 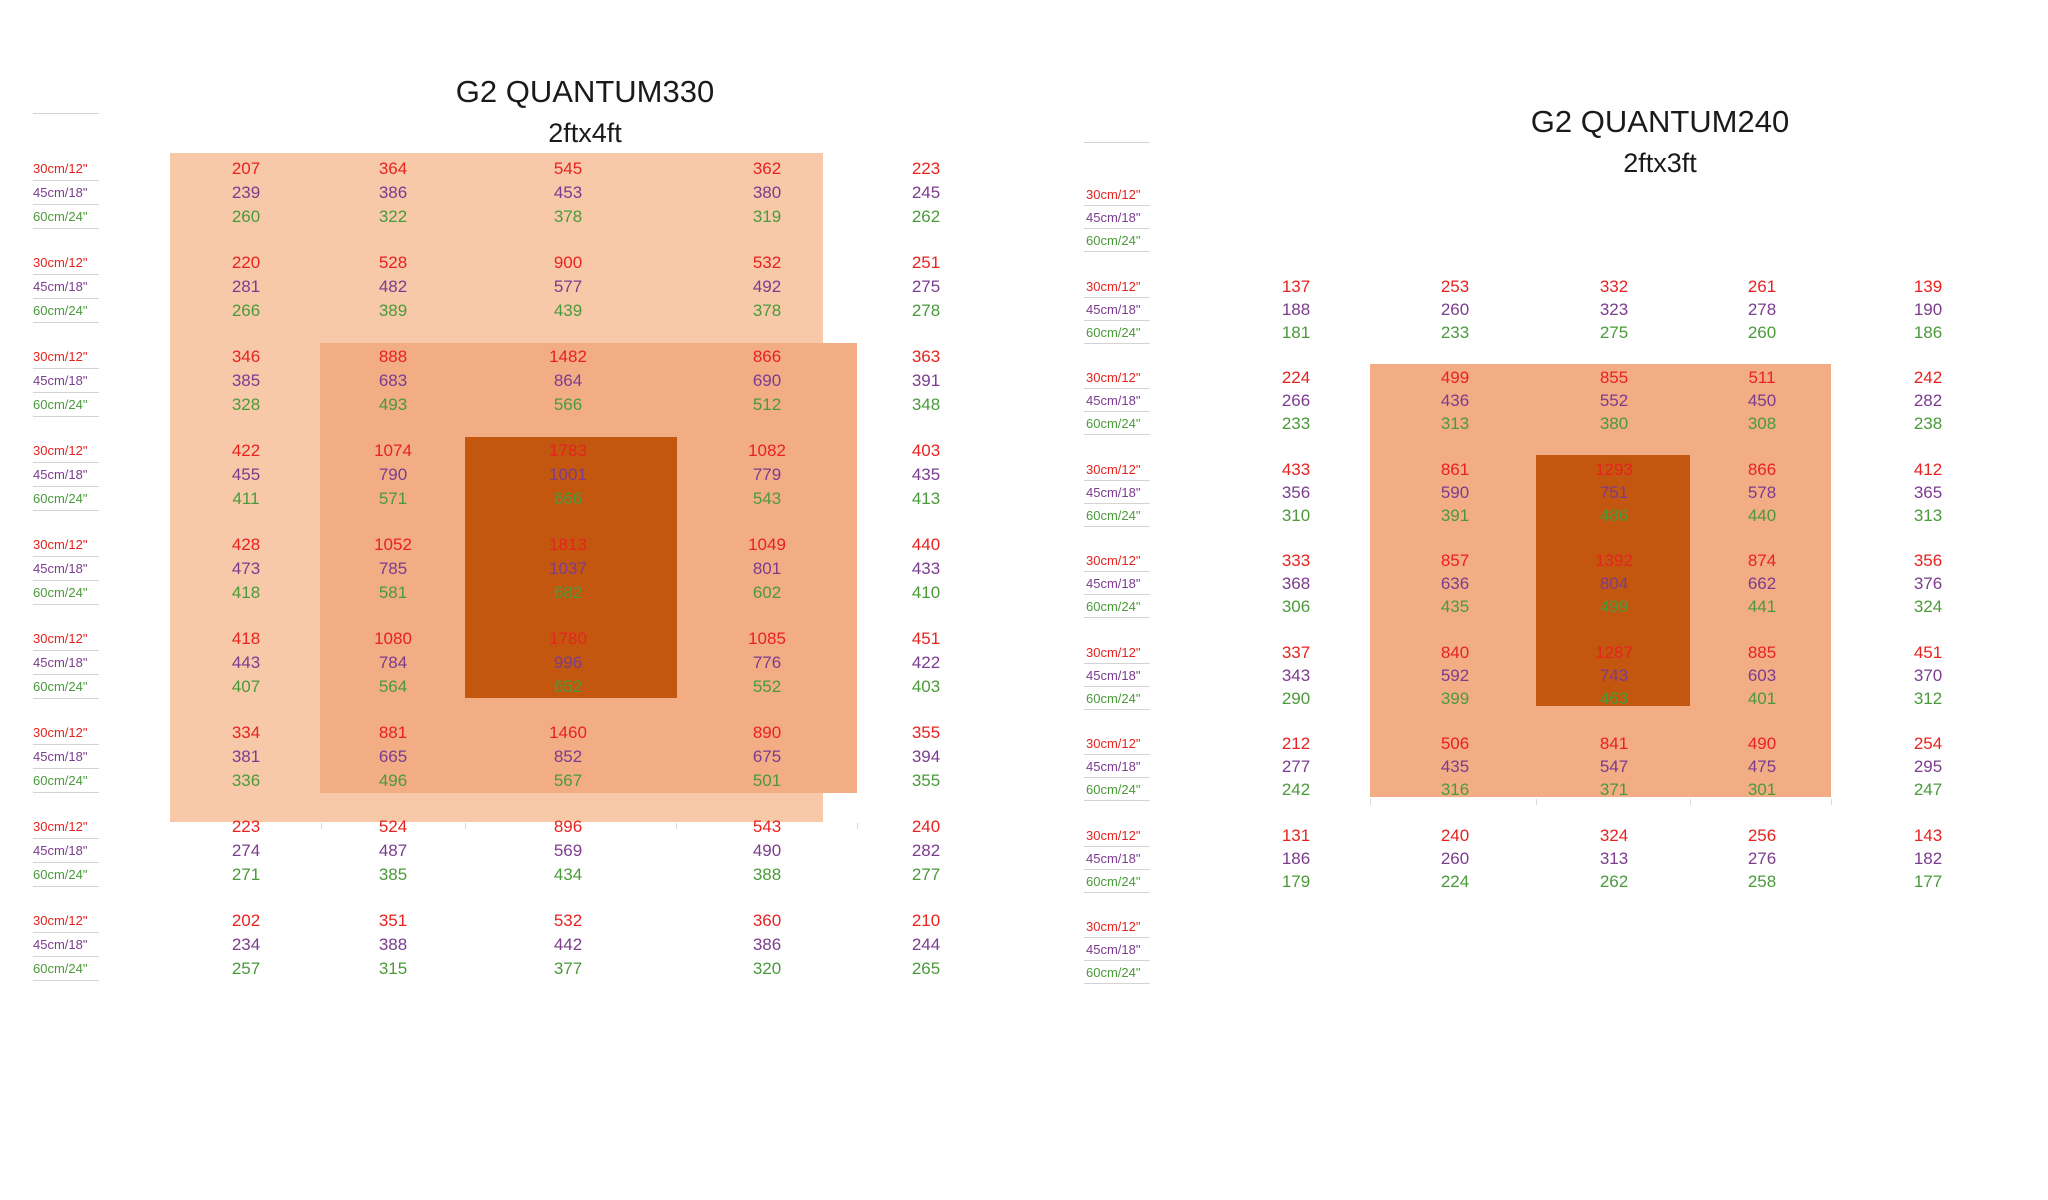 I want to click on ppfd-value: 453, so click(x=568, y=192).